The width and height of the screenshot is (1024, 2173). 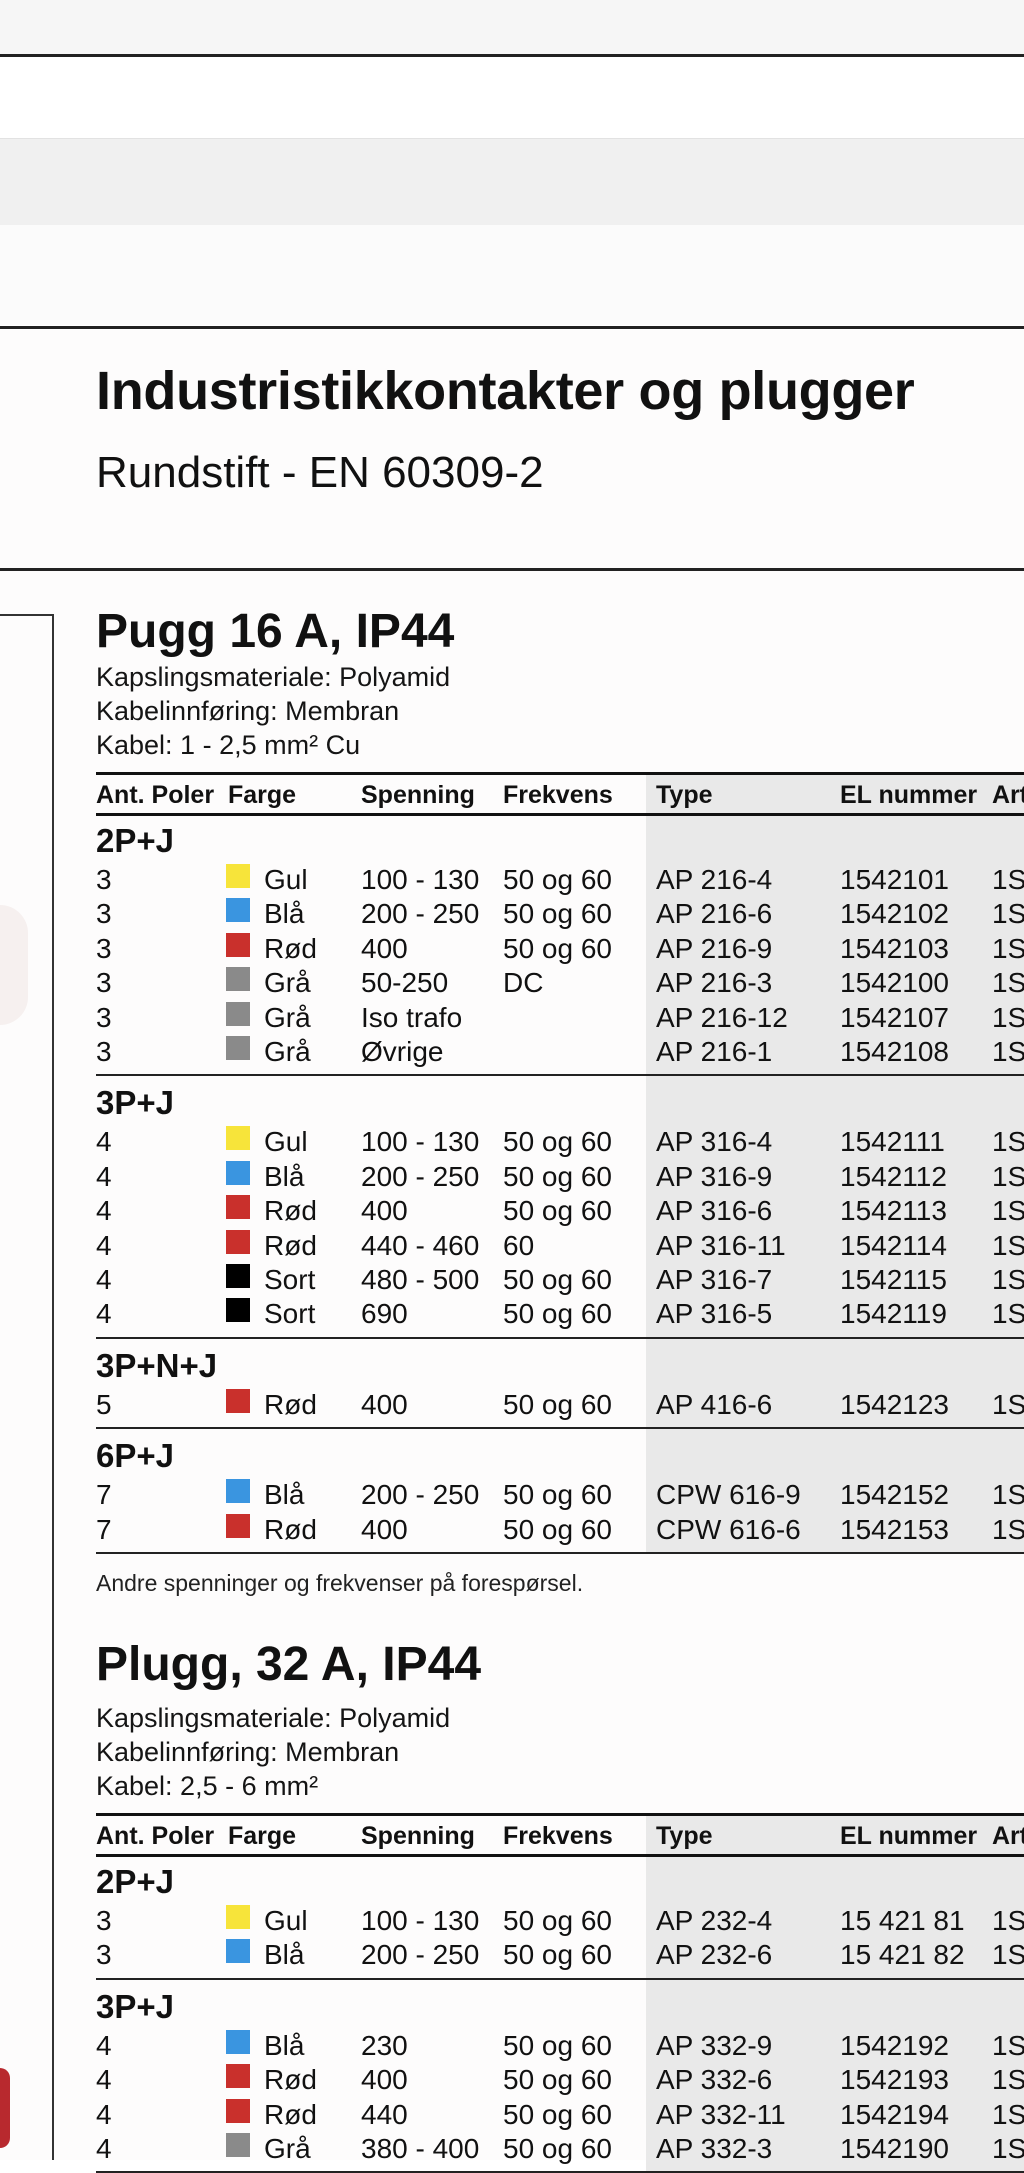 What do you see at coordinates (412, 1017) in the screenshot?
I see `voltage-cell: Iso trafo` at bounding box center [412, 1017].